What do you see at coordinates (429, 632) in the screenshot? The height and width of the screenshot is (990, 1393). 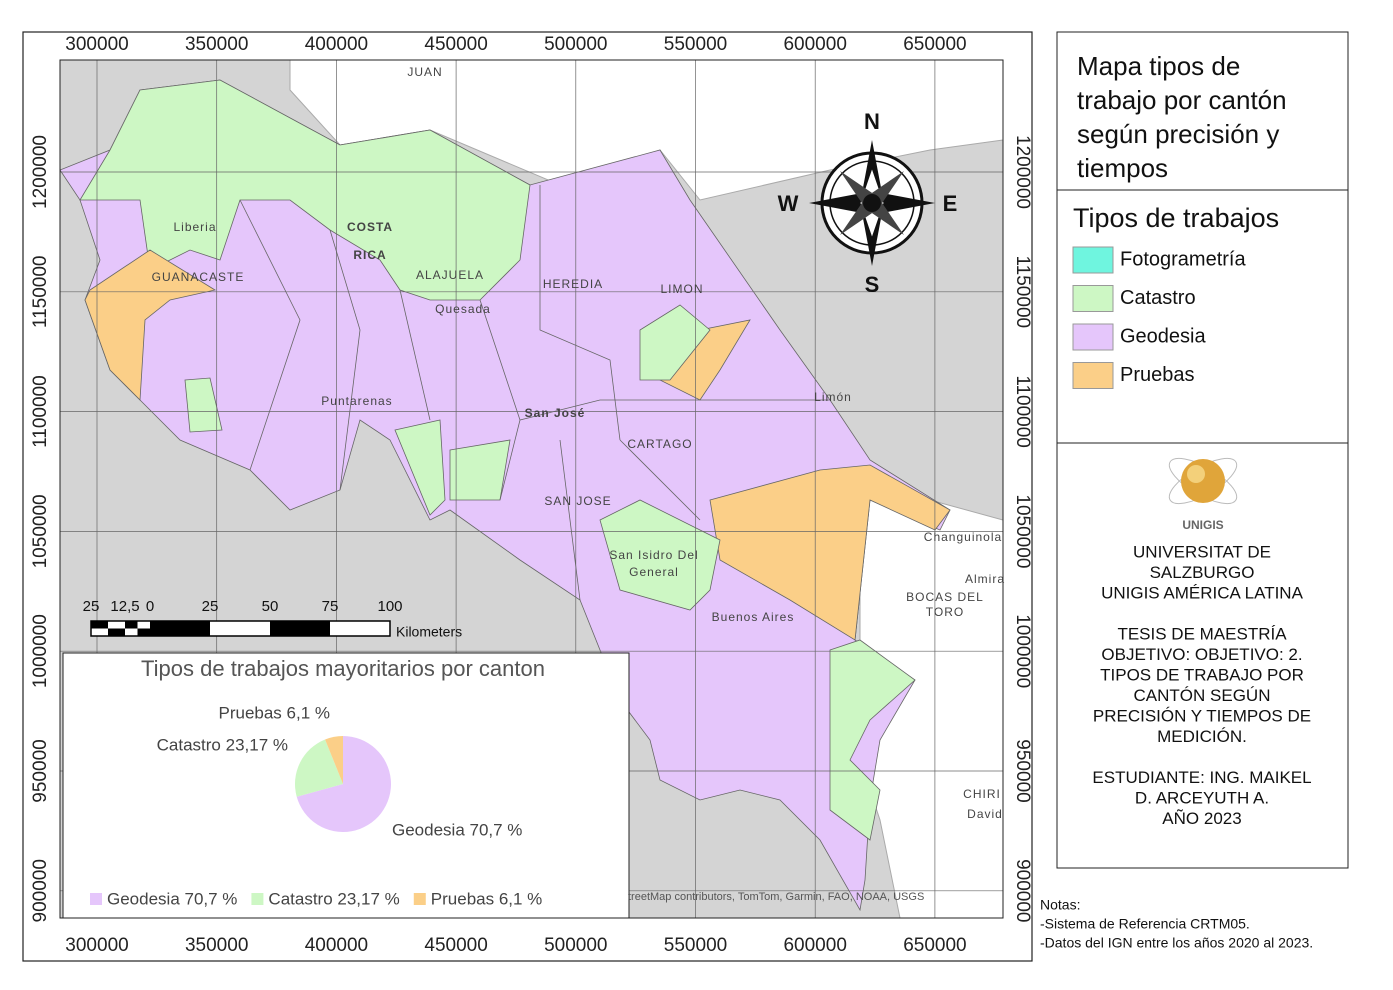 I see `scale-unit: Kilometers` at bounding box center [429, 632].